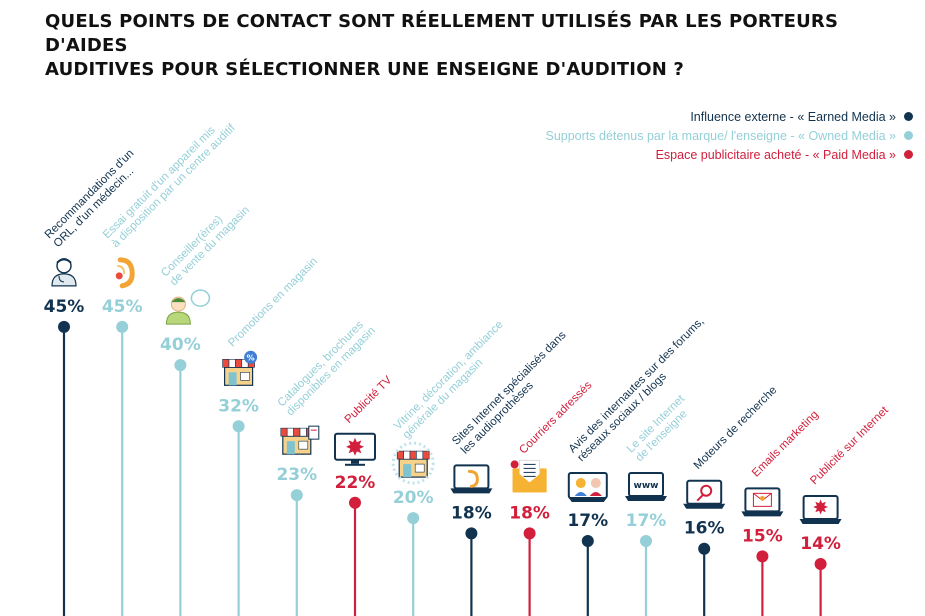  What do you see at coordinates (180, 345) in the screenshot?
I see `value-label: 40%` at bounding box center [180, 345].